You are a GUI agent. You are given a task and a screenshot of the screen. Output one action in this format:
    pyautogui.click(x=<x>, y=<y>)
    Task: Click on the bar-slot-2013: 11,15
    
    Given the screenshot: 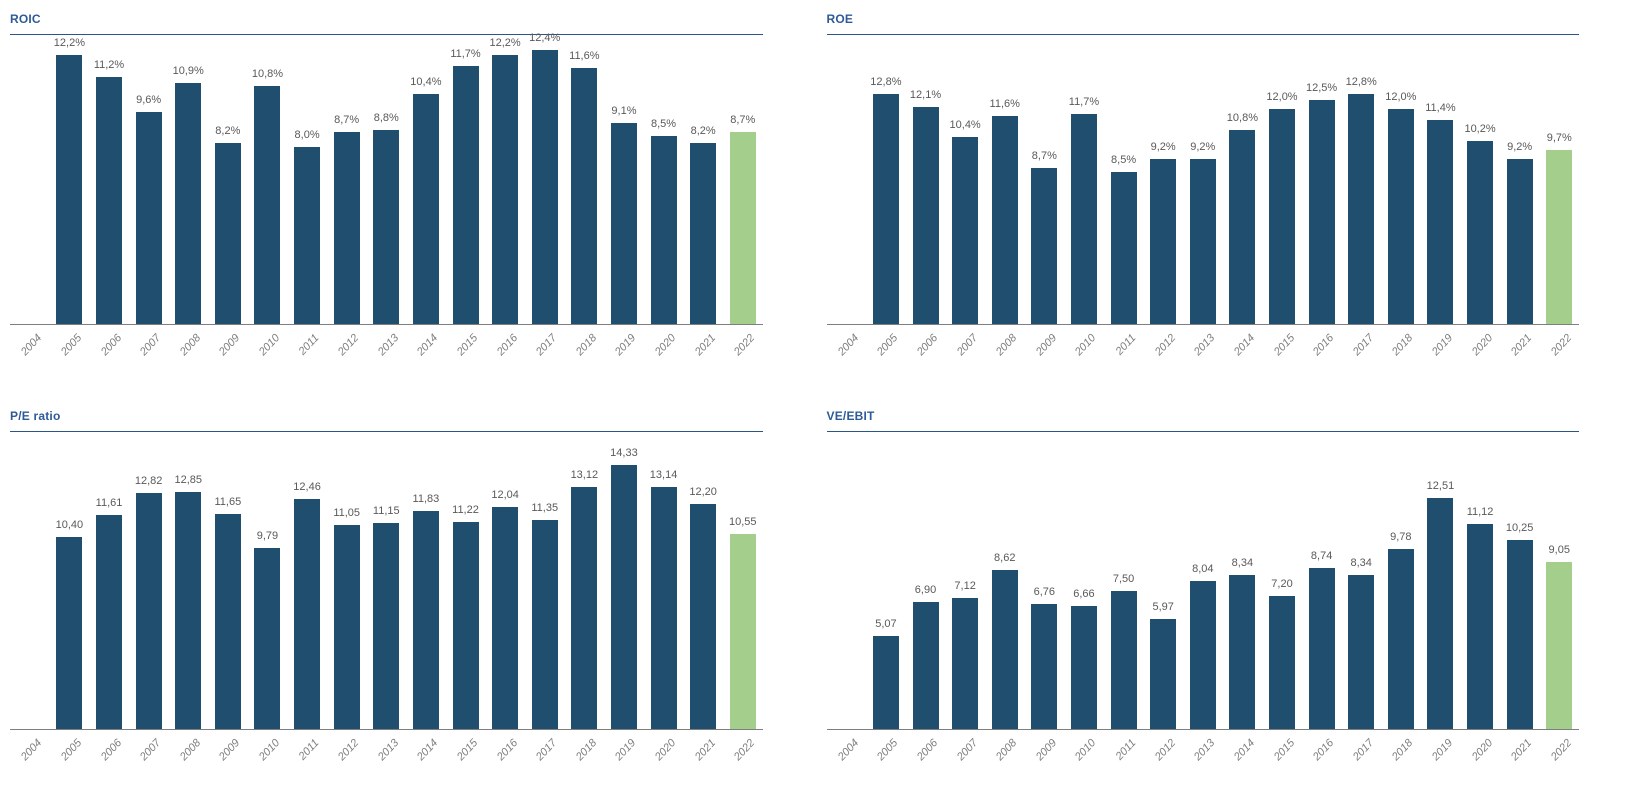 What is the action you would take?
    pyautogui.click(x=386, y=581)
    